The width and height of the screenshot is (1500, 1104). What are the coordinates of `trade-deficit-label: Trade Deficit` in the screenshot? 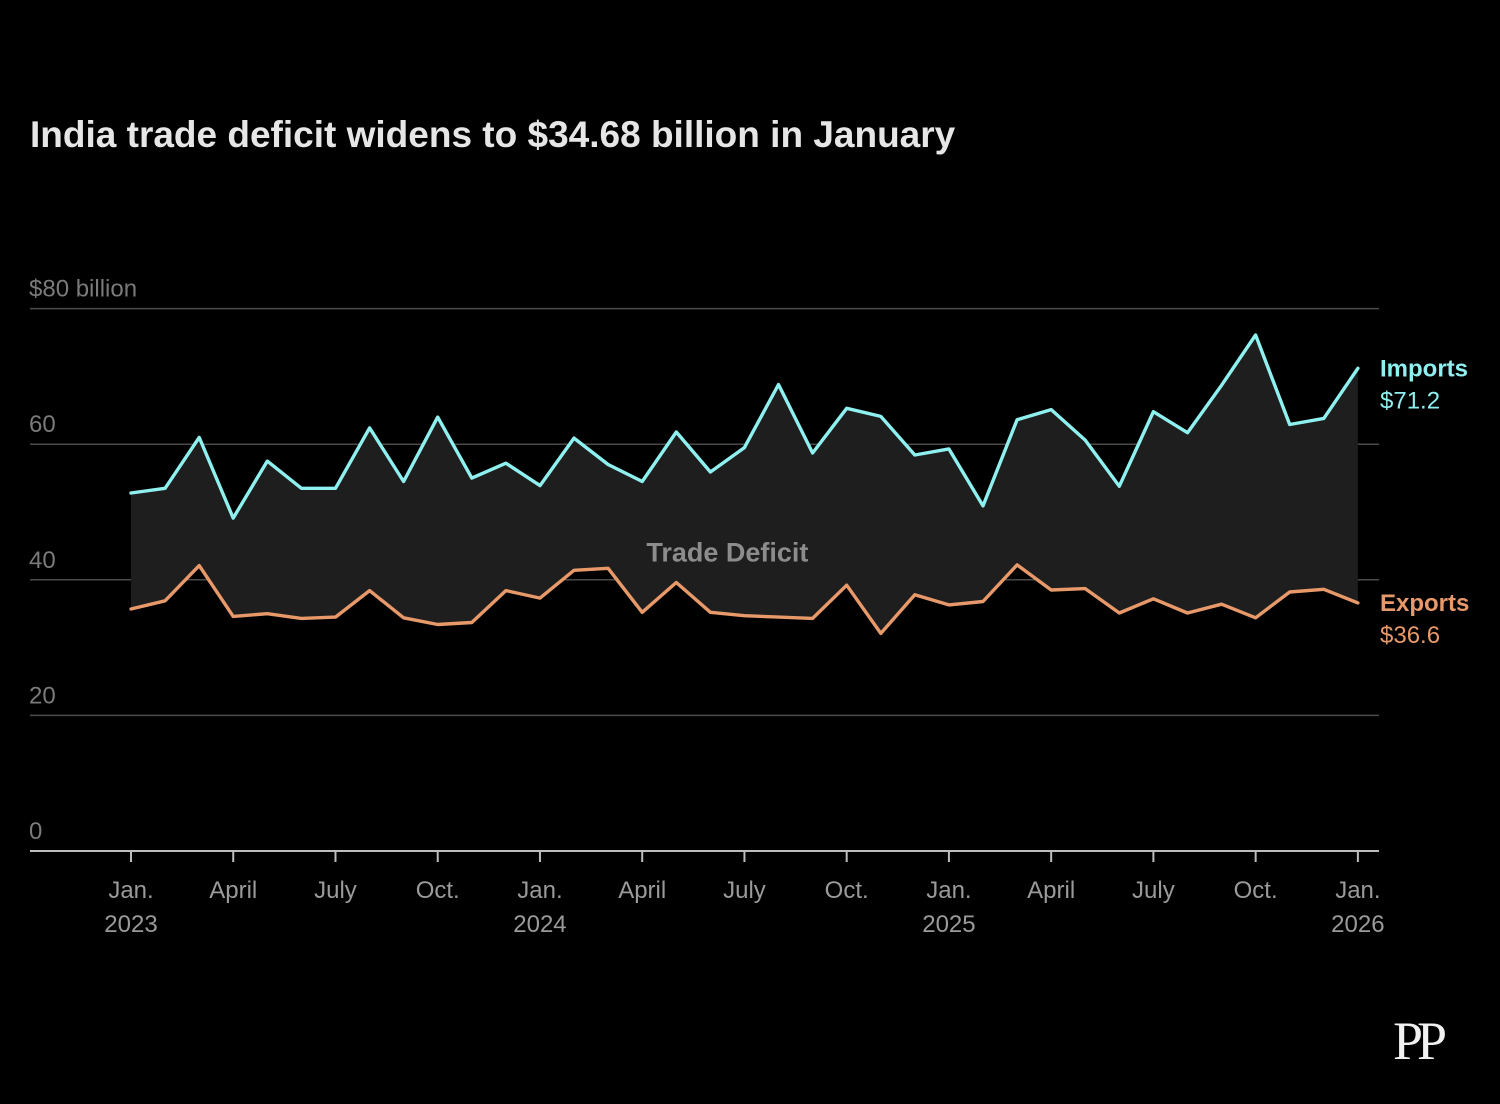 It's located at (727, 553).